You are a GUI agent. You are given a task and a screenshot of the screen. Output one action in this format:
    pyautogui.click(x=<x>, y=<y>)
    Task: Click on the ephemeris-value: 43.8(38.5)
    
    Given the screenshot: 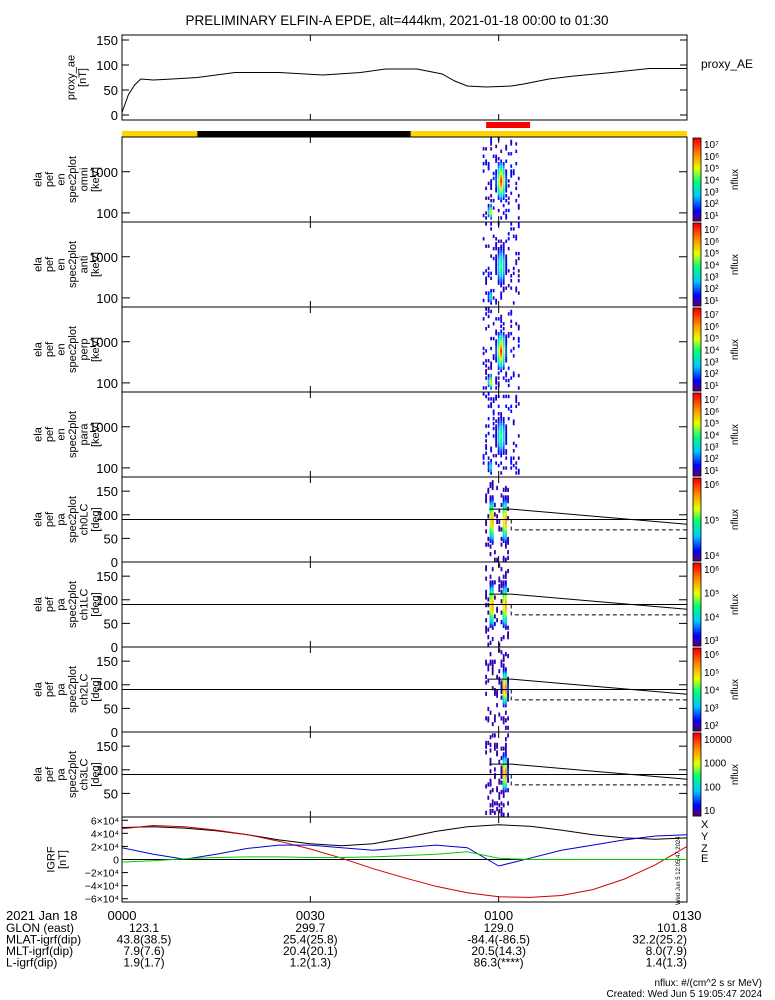 What is the action you would take?
    pyautogui.click(x=144, y=940)
    